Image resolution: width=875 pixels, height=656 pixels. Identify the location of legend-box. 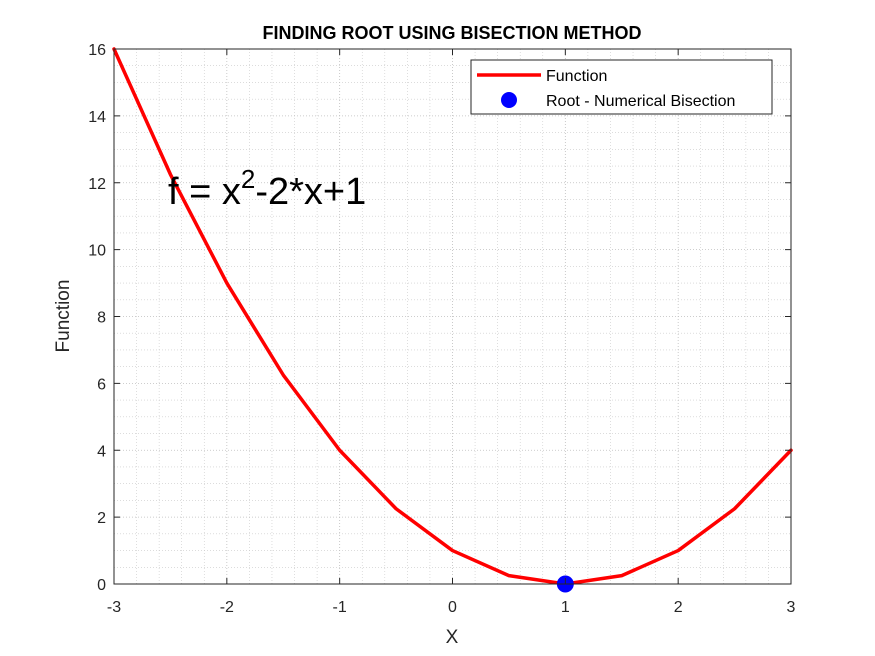
(621, 87).